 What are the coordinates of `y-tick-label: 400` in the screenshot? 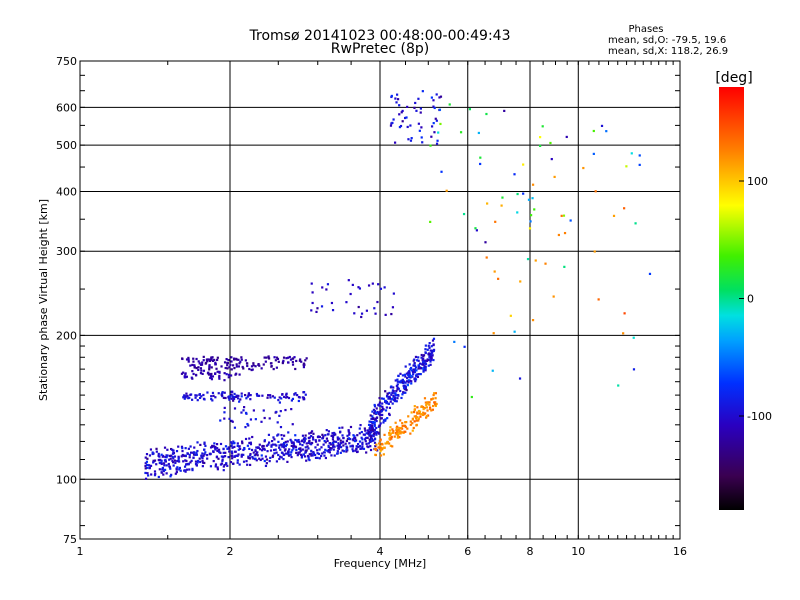 It's located at (66, 191).